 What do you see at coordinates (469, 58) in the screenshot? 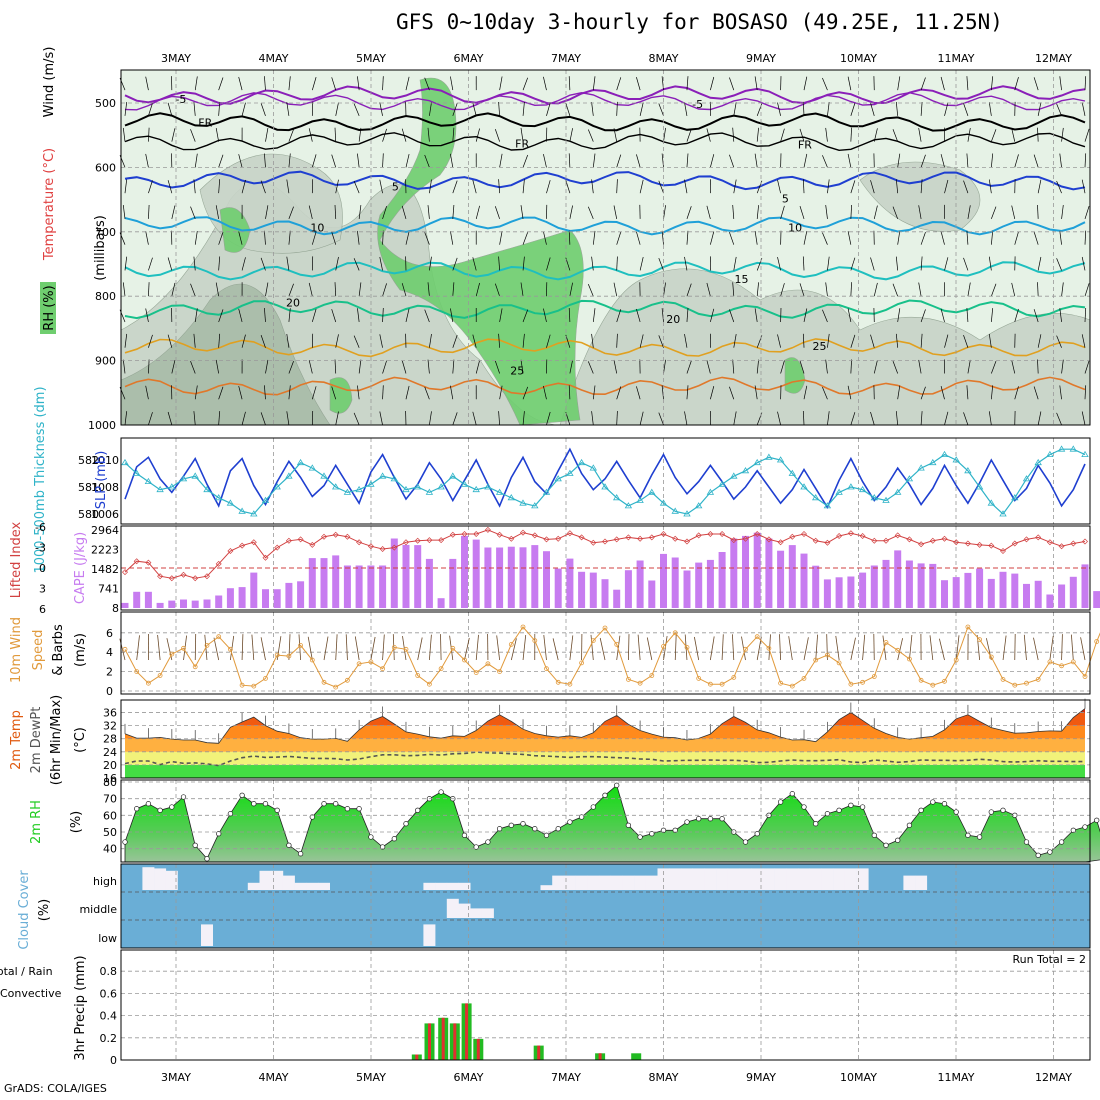
I see `date-label-top: 6MAY` at bounding box center [469, 58].